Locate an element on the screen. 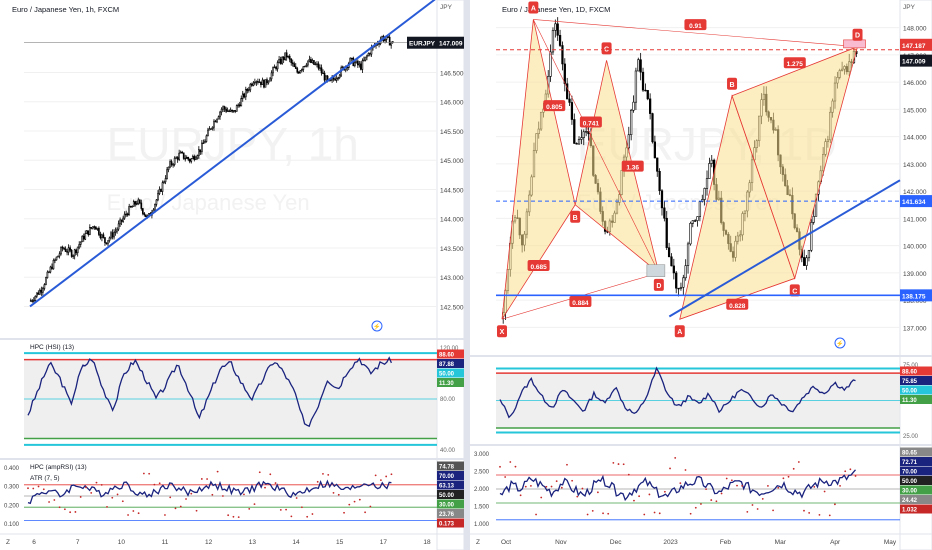 This screenshot has width=932, height=550. y-tick-label: 1.000 is located at coordinates (482, 525).